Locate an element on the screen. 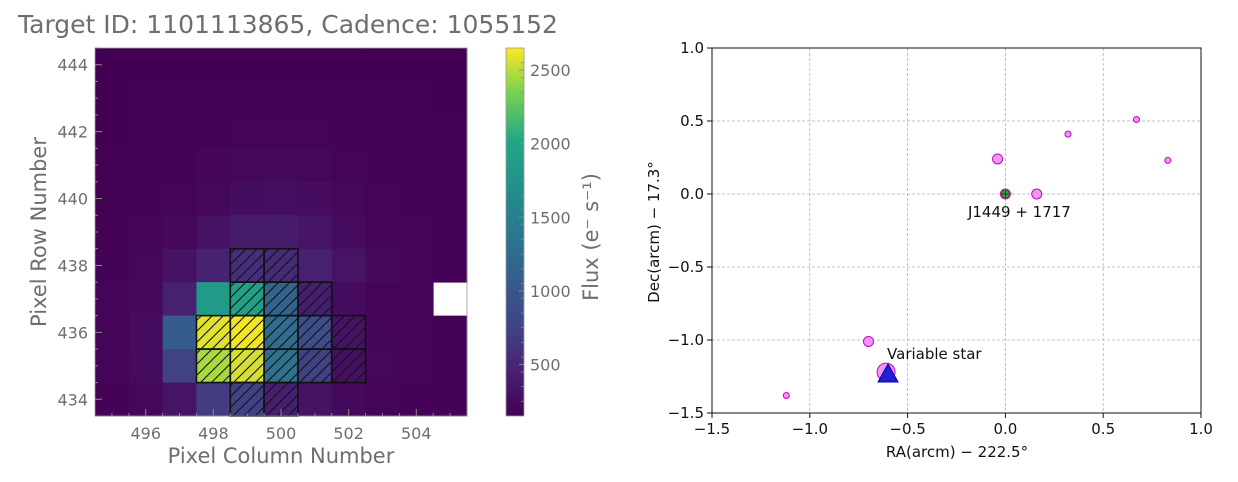  x-tick-label: 0.0 is located at coordinates (1005, 429).